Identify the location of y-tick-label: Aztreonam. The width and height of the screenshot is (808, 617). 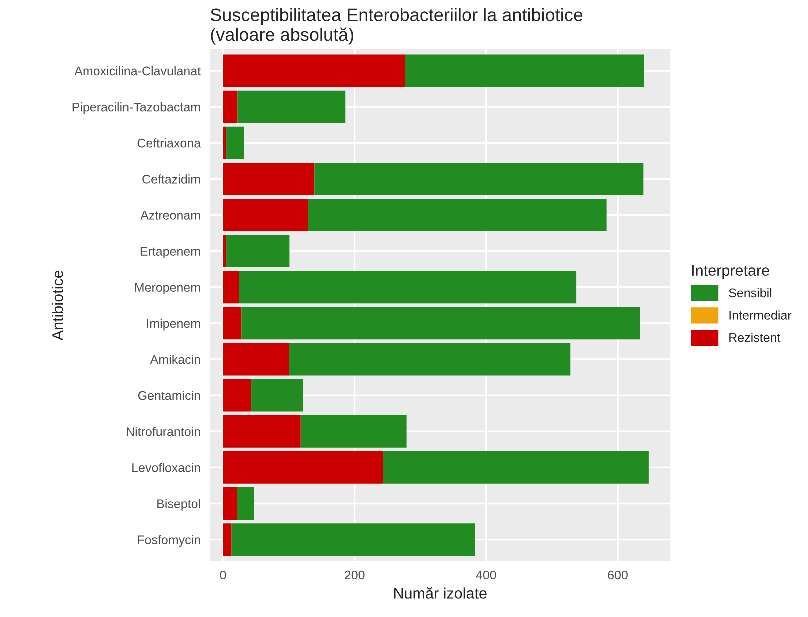
(170, 215).